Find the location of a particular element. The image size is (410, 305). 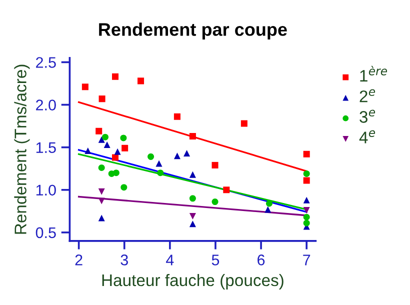

y-tick-label: 0.5 is located at coordinates (46, 232).